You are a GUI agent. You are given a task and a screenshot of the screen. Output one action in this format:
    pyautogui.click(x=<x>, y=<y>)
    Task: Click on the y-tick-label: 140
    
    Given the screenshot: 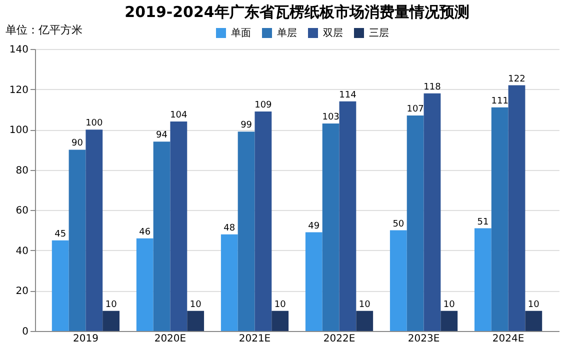 What is the action you would take?
    pyautogui.click(x=18, y=50)
    